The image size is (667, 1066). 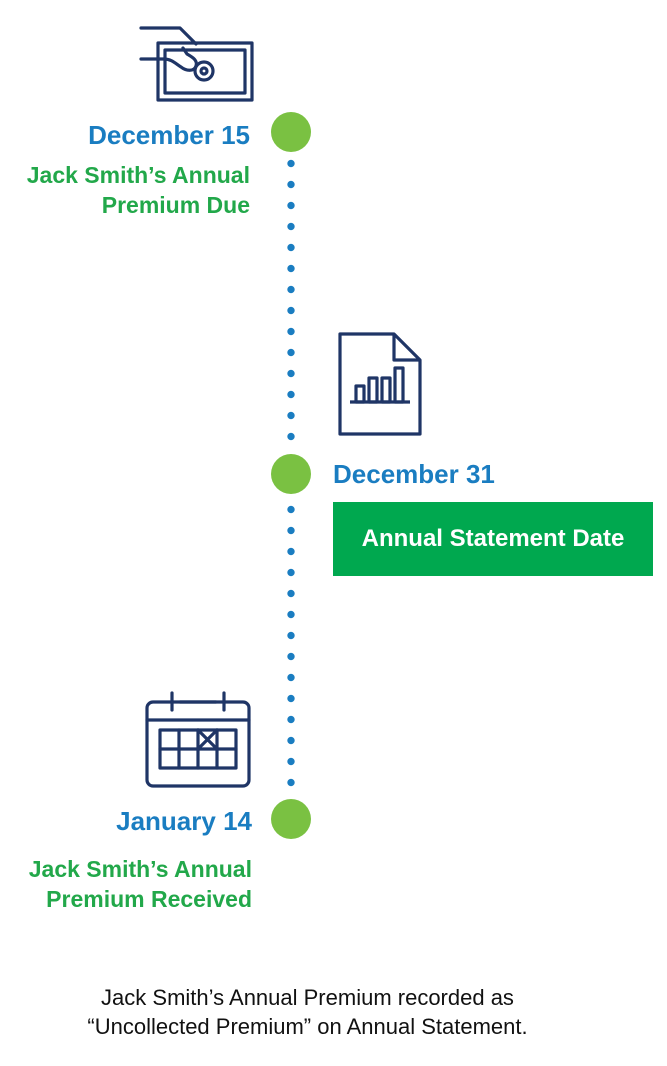 I want to click on milestone-description-premium-received: Jack Smith’s Annual Premium Received, so click(x=126, y=884).